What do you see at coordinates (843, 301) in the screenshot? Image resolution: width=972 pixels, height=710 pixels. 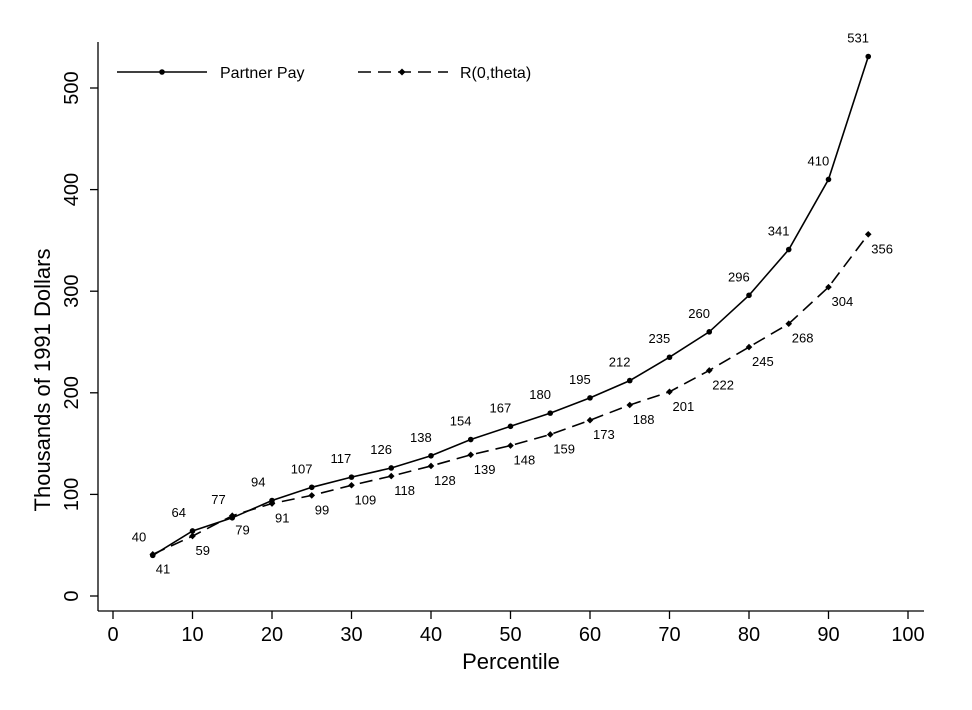 I see `data-label-r-0-theta: 304` at bounding box center [843, 301].